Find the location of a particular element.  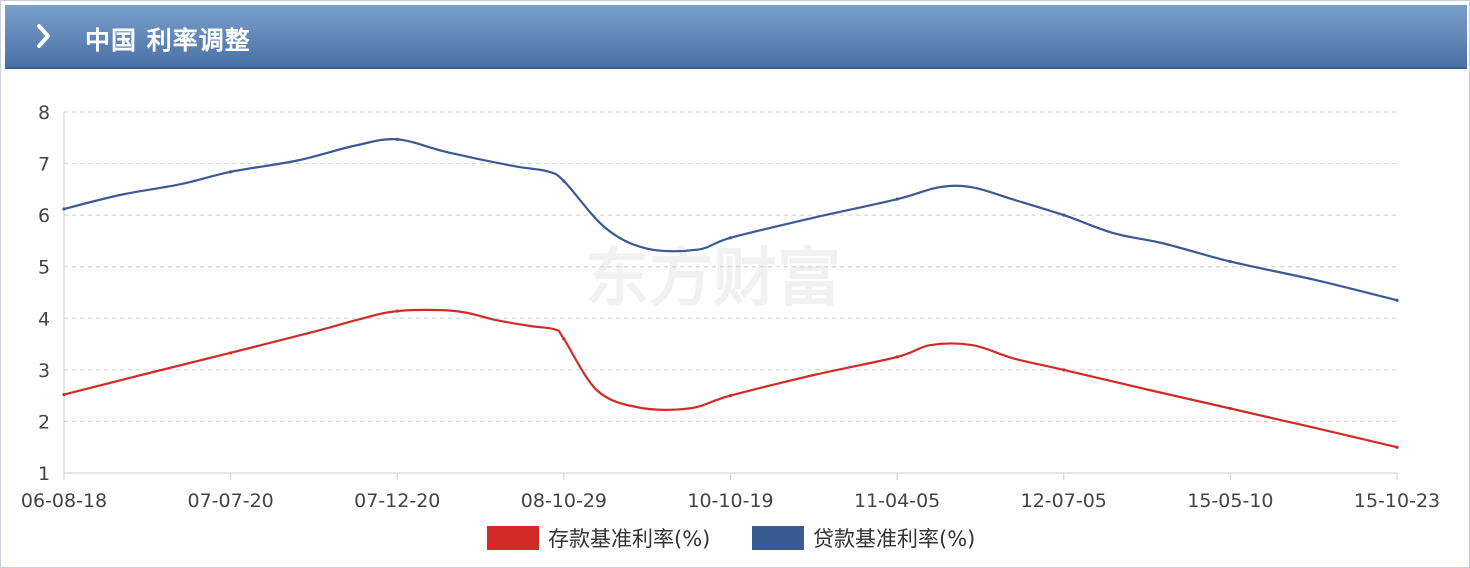

y-tick-label: 1 is located at coordinates (44, 474).